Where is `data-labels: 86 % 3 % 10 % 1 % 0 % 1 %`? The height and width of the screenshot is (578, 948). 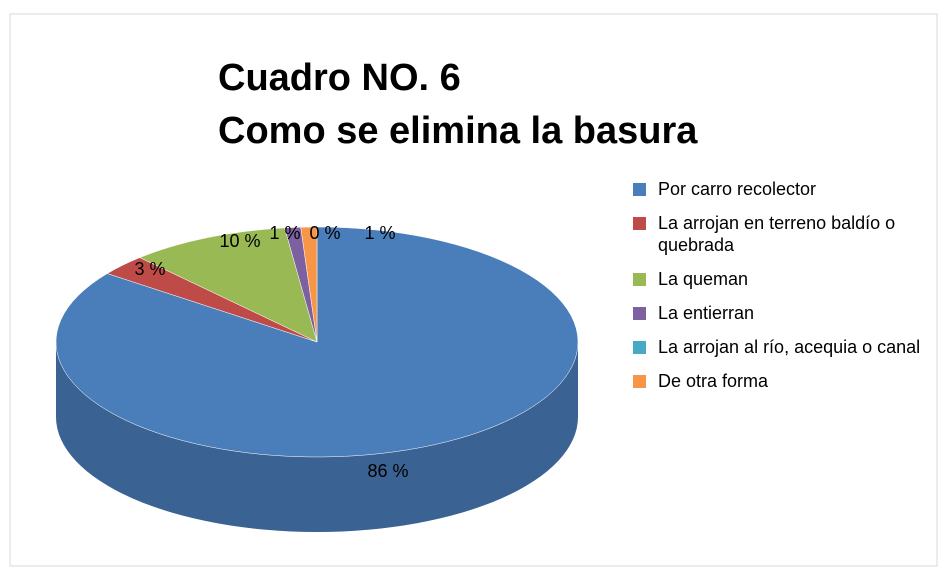 data-labels: 86 % 3 % 10 % 1 % 0 % 1 % is located at coordinates (271, 352).